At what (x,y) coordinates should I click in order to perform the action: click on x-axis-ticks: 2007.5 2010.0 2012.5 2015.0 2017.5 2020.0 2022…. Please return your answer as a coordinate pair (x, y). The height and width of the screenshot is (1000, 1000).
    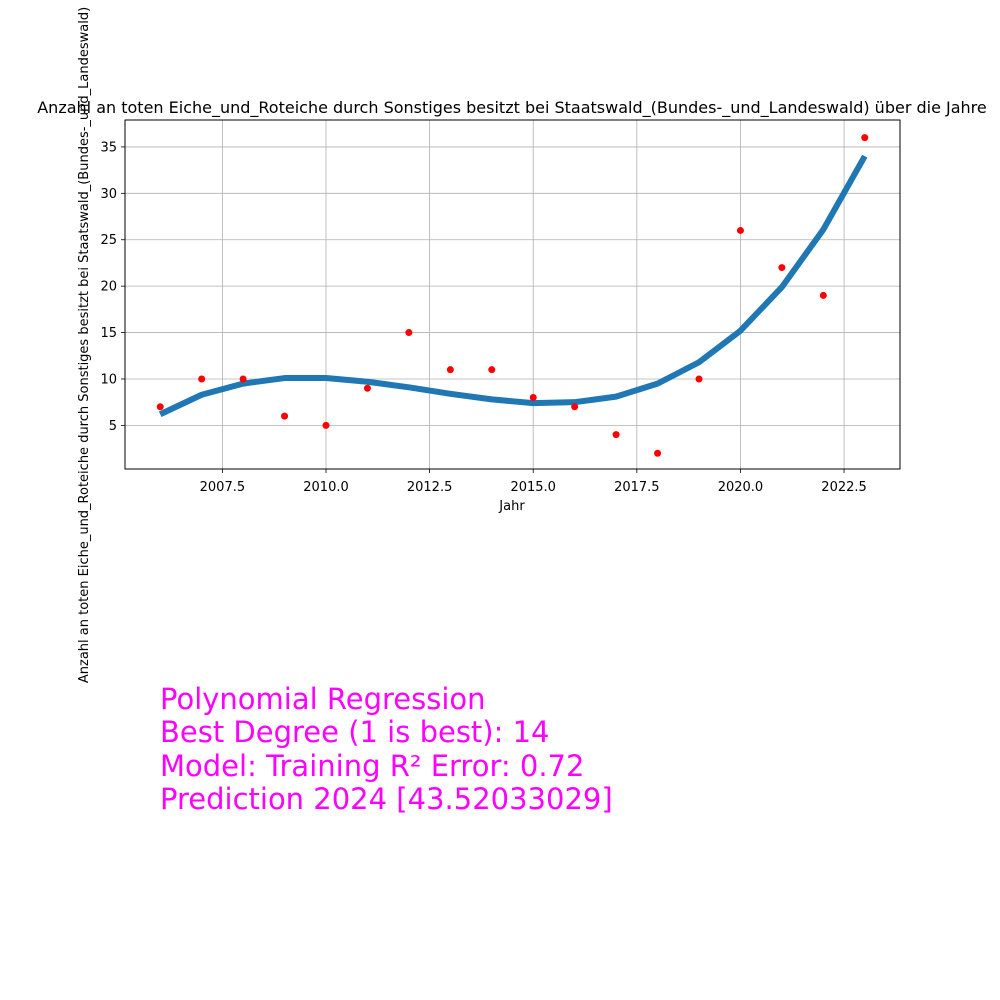
    Looking at the image, I should click on (533, 482).